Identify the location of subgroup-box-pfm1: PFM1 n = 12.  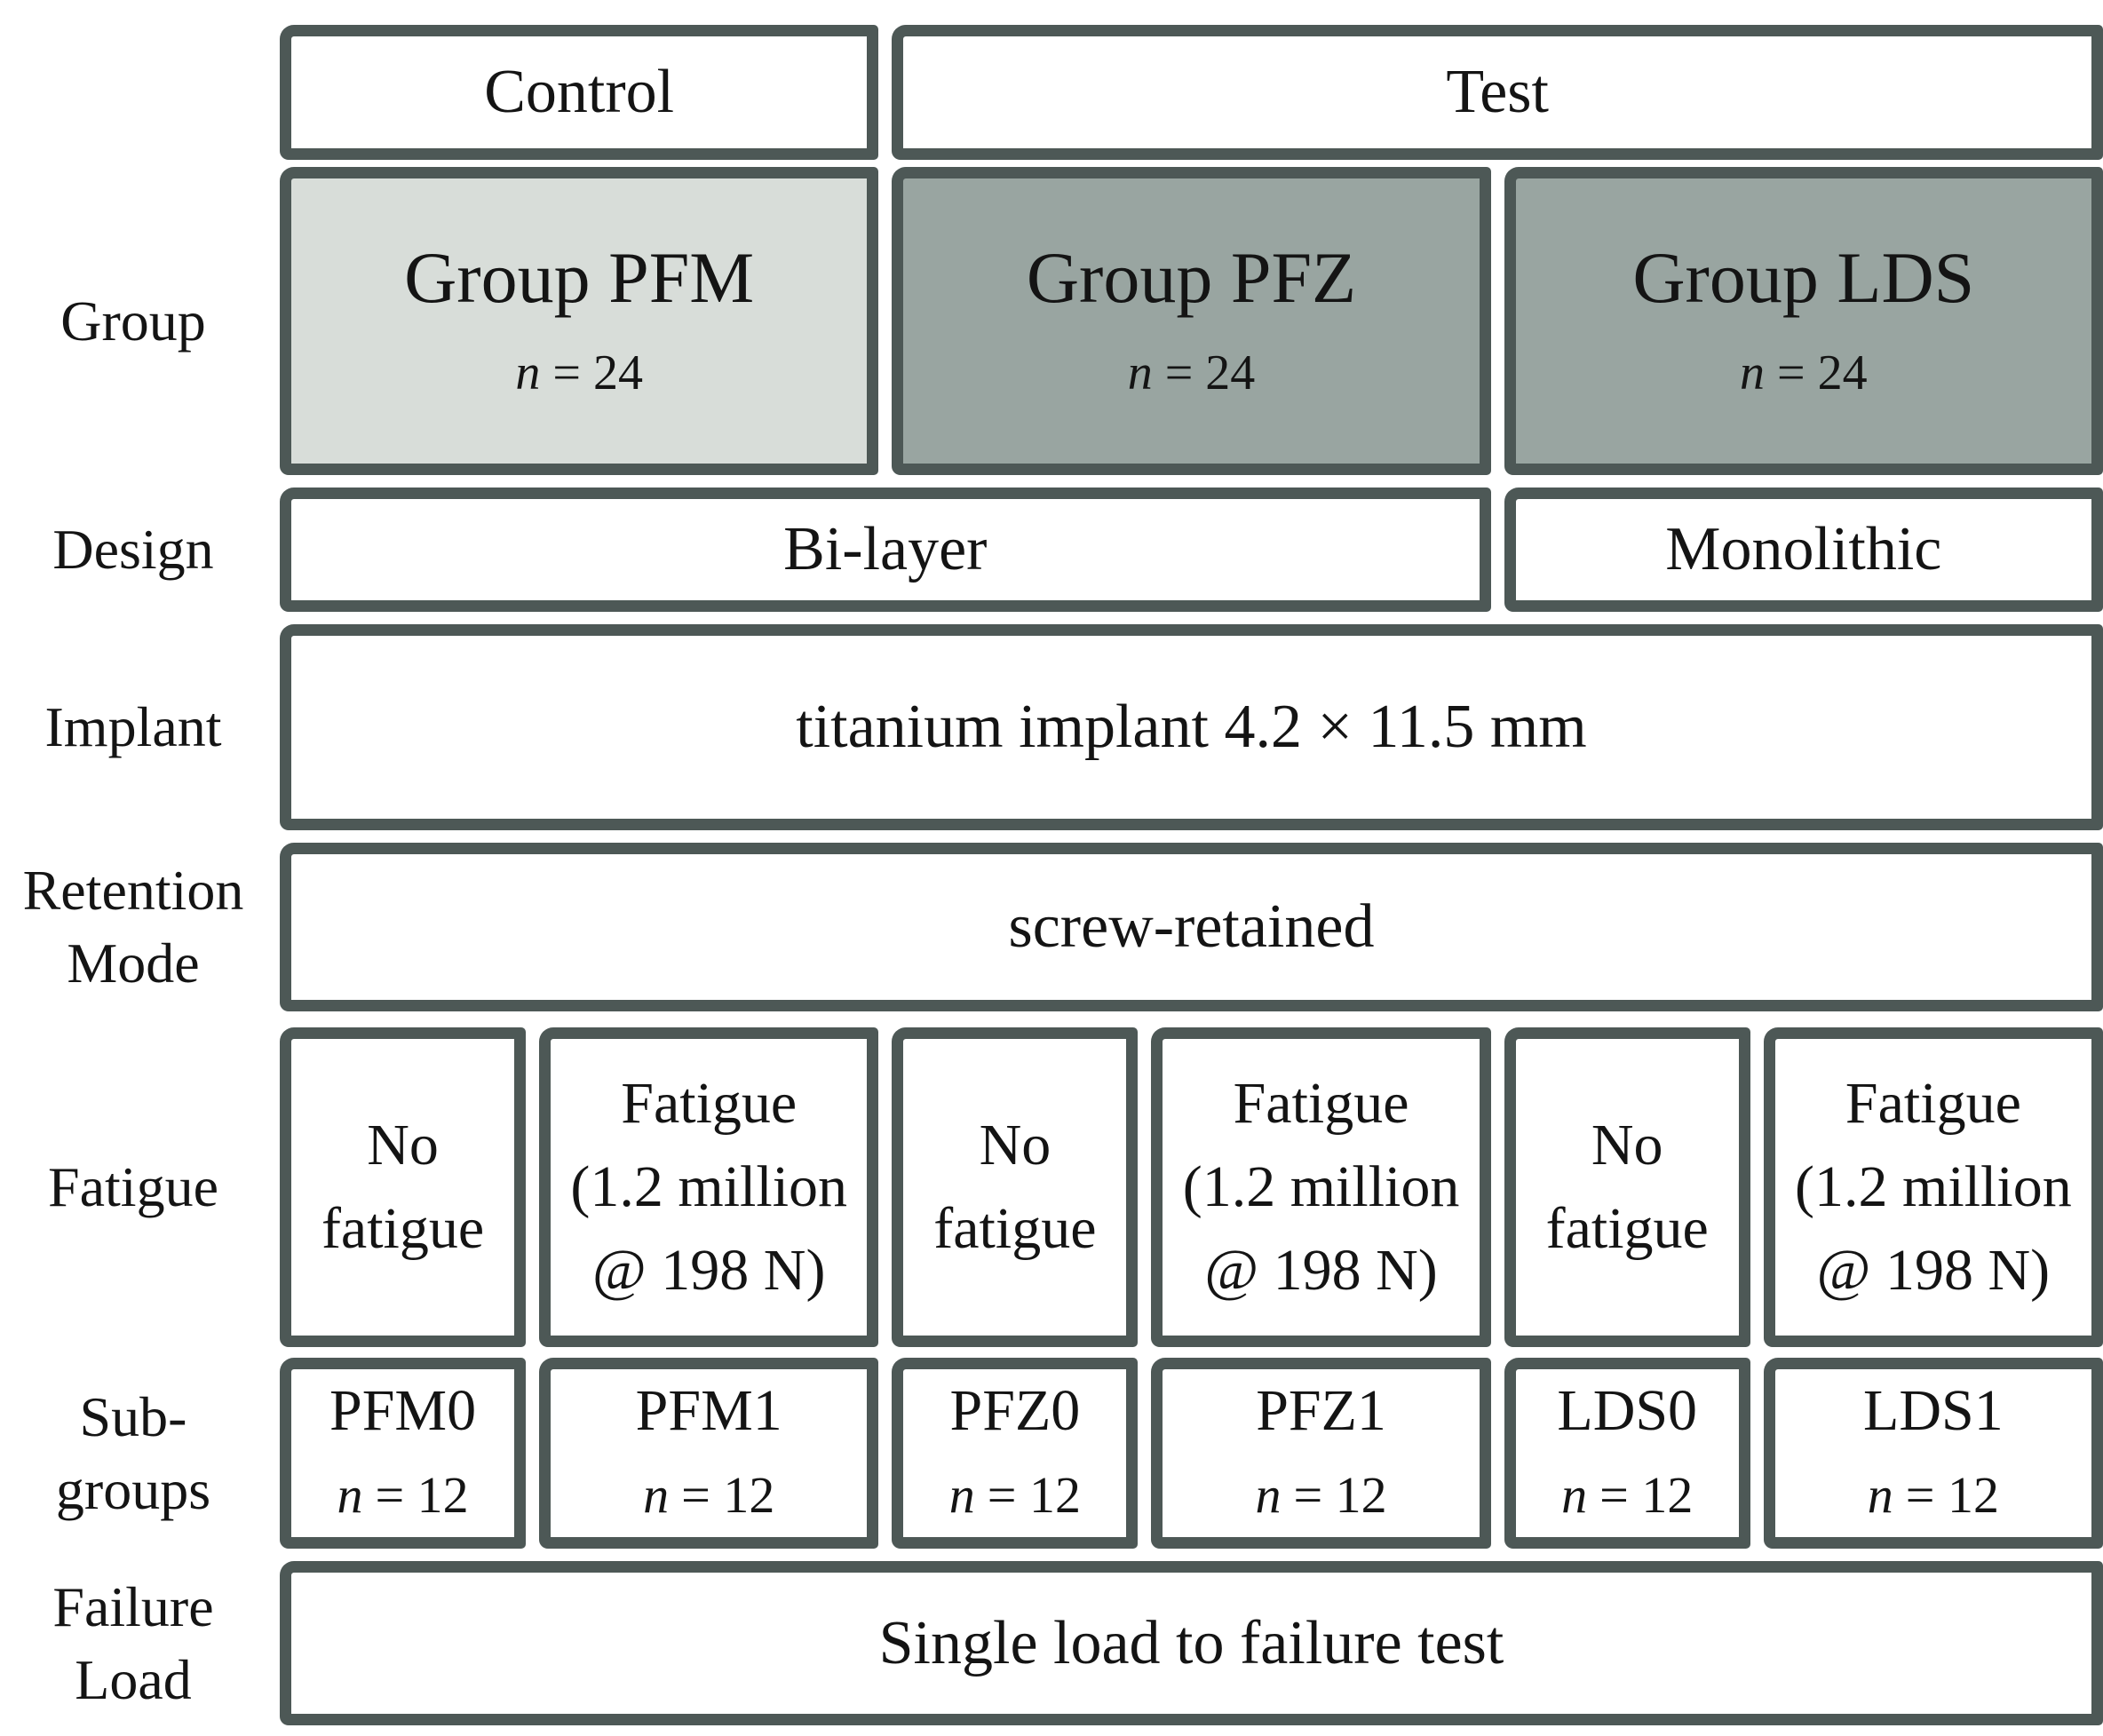
(709, 1453).